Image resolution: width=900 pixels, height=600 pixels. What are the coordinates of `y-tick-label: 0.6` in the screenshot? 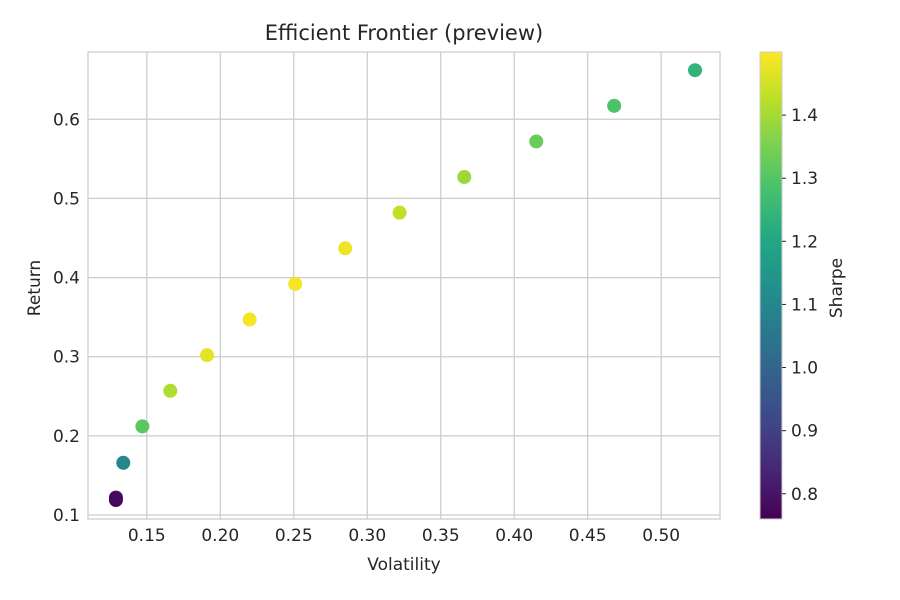 It's located at (66, 120).